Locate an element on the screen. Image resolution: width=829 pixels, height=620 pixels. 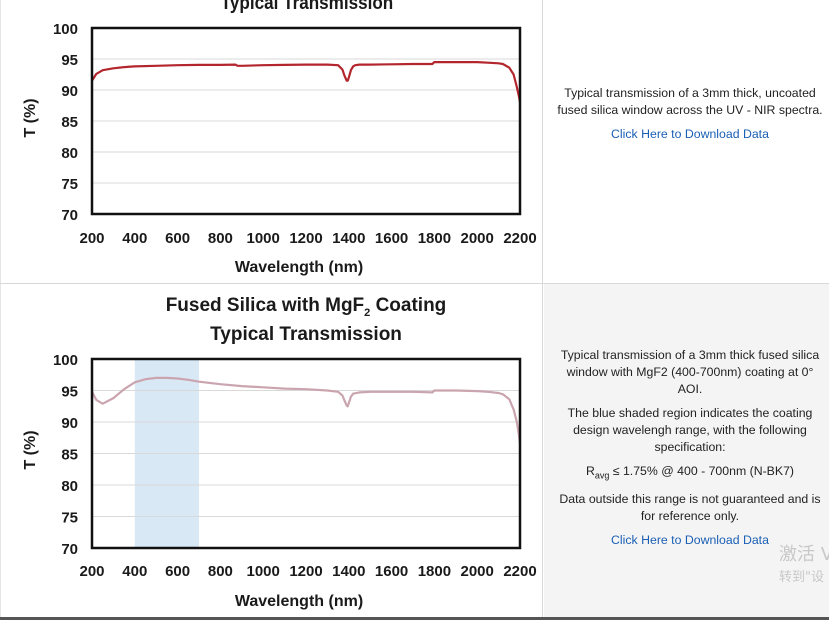
chart-title-subscript: 2 is located at coordinates (367, 313).